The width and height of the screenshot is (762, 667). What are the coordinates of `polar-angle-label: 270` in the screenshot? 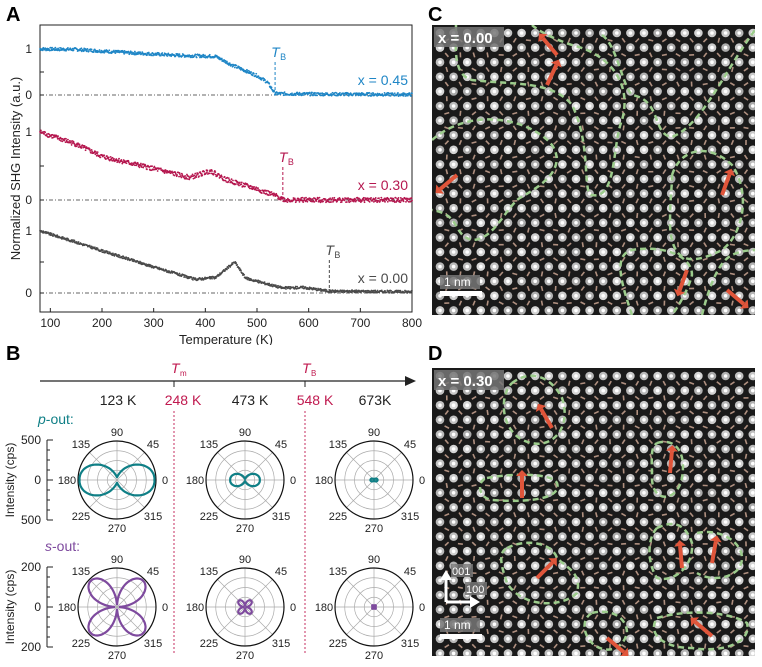 It's located at (117, 656).